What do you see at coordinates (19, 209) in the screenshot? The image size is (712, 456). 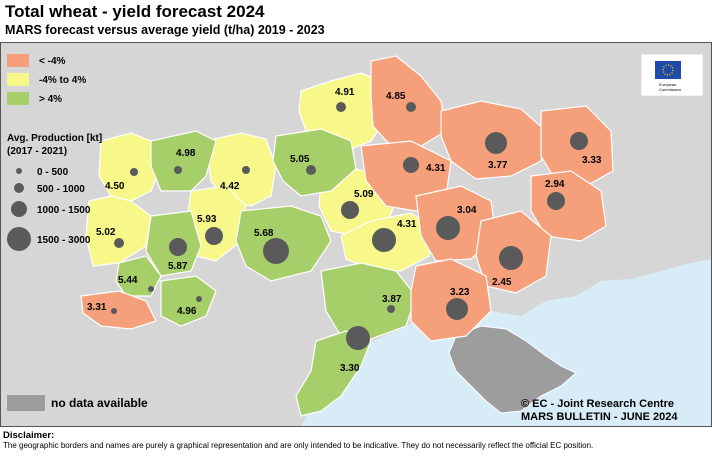 I see `legend-dot-large` at bounding box center [19, 209].